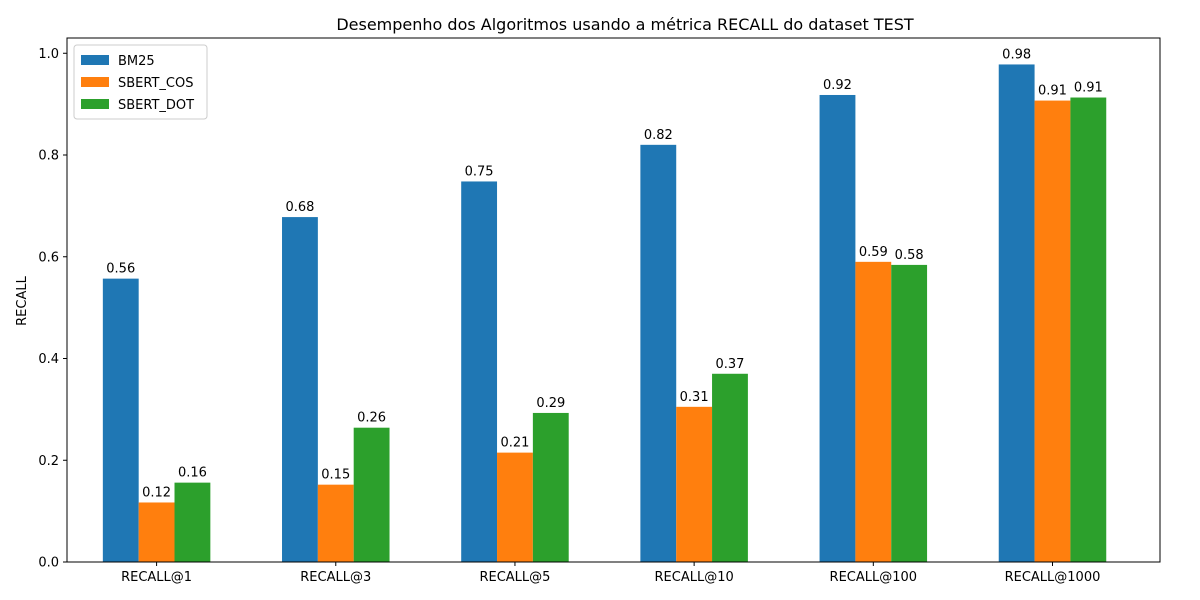  Describe the element at coordinates (299, 207) in the screenshot. I see `data-label: 0.68` at that location.